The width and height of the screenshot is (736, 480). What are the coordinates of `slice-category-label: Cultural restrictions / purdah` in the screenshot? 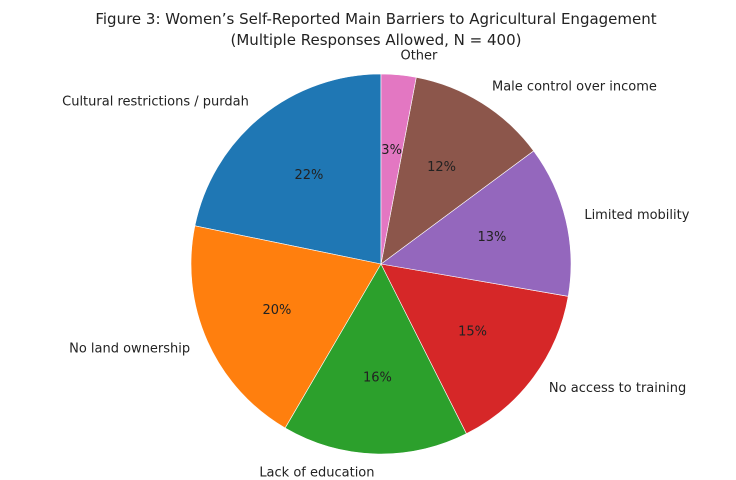 It's located at (155, 102).